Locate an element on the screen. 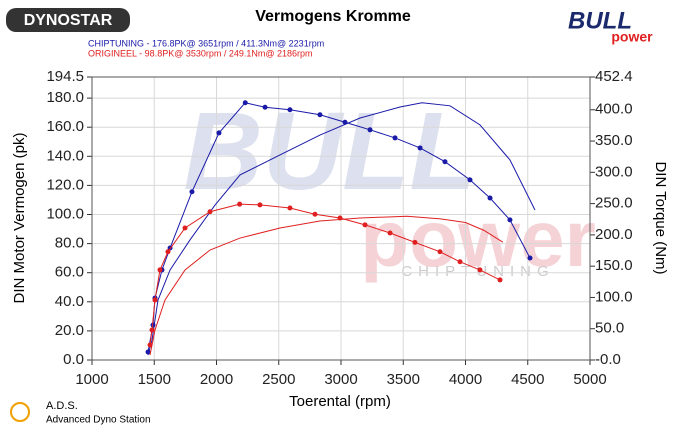 The image size is (694, 428). y2-tick-label: 452.4 is located at coordinates (614, 76).